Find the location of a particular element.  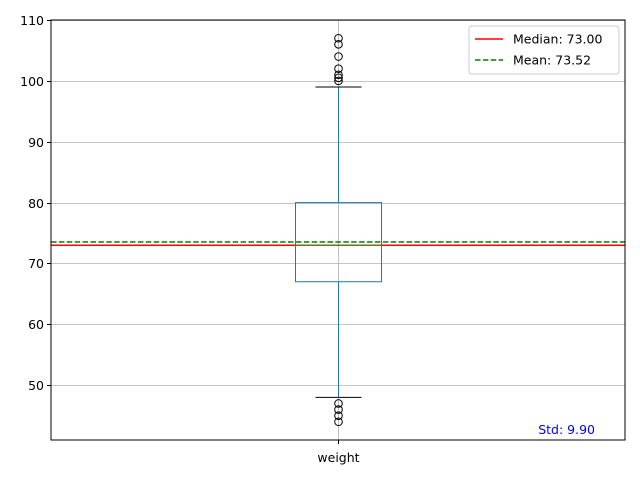

legend-box is located at coordinates (544, 50).